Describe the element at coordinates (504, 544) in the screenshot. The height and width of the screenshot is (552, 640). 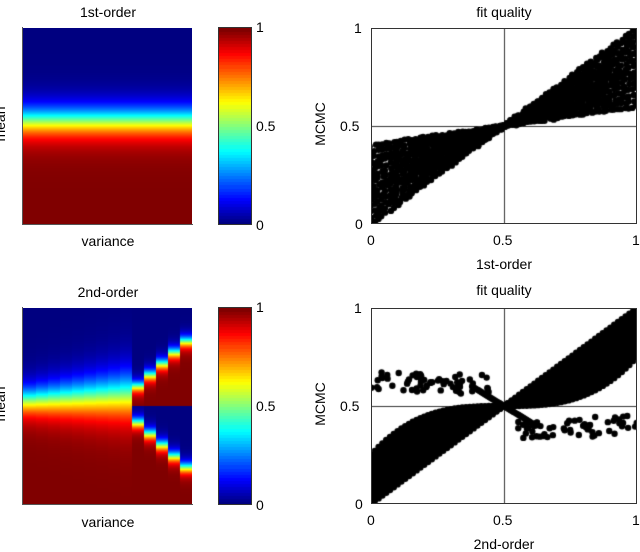
I see `scatter2-xlabel: 2nd-order` at that location.